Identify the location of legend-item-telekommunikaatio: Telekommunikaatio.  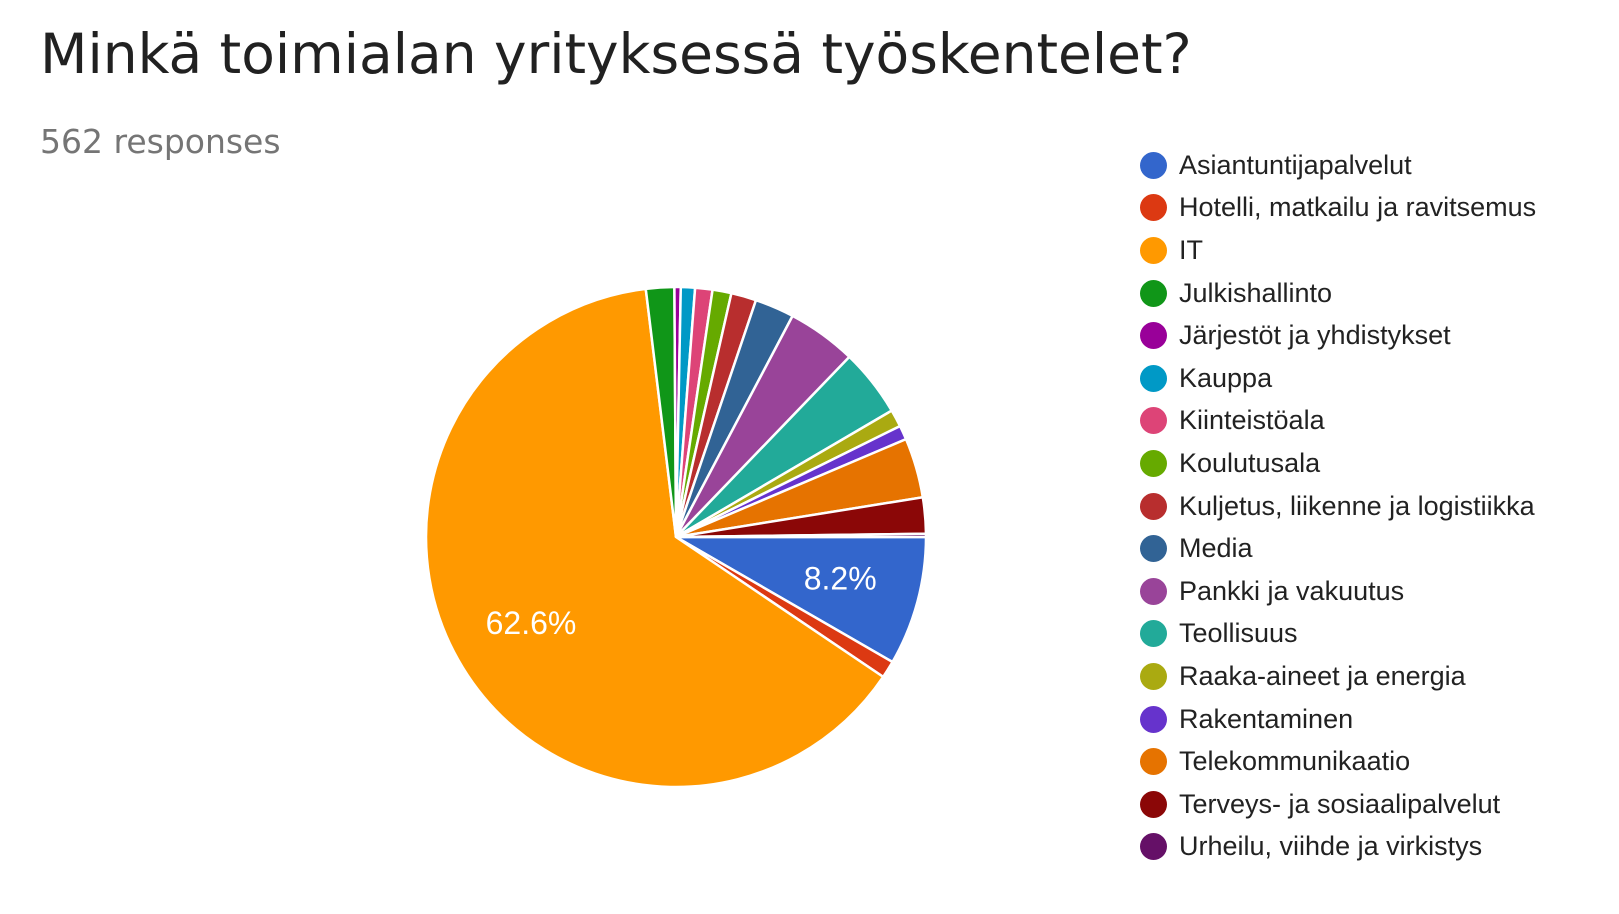
(1338, 761).